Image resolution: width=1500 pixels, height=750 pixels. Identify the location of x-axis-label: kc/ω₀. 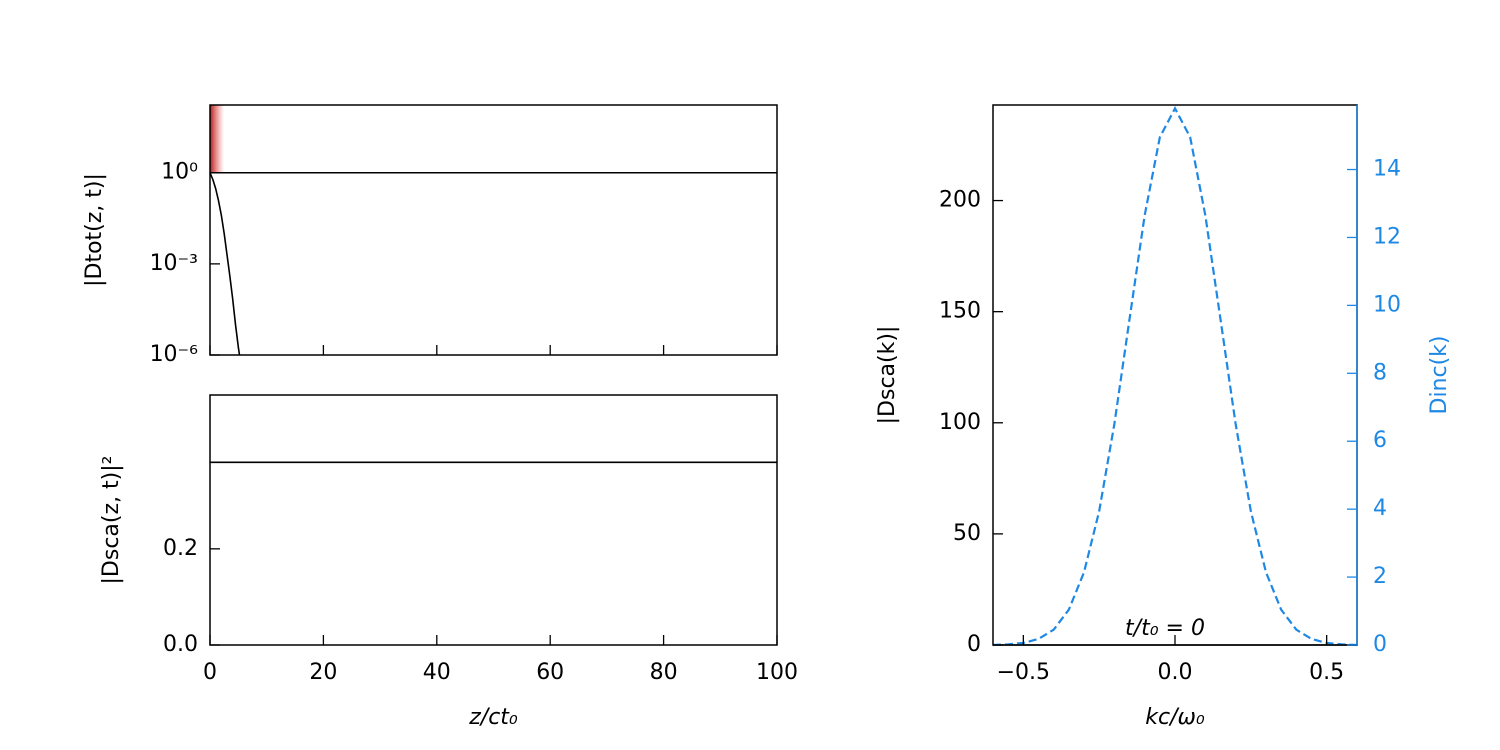
(1175, 717).